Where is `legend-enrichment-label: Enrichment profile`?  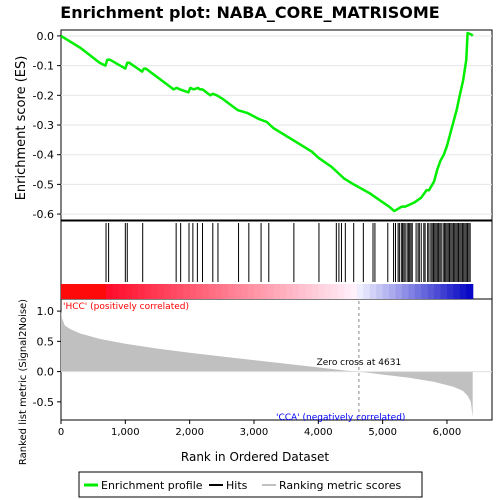
legend-enrichment-label: Enrichment profile is located at coordinates (152, 485).